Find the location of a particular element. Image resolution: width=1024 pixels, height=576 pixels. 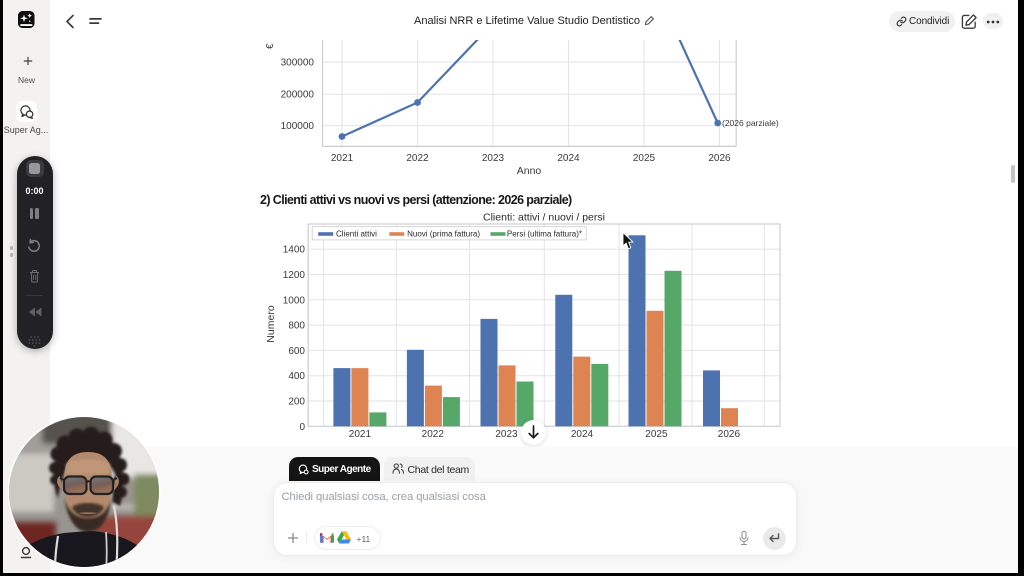

svg-text: 400 is located at coordinates (296, 376).